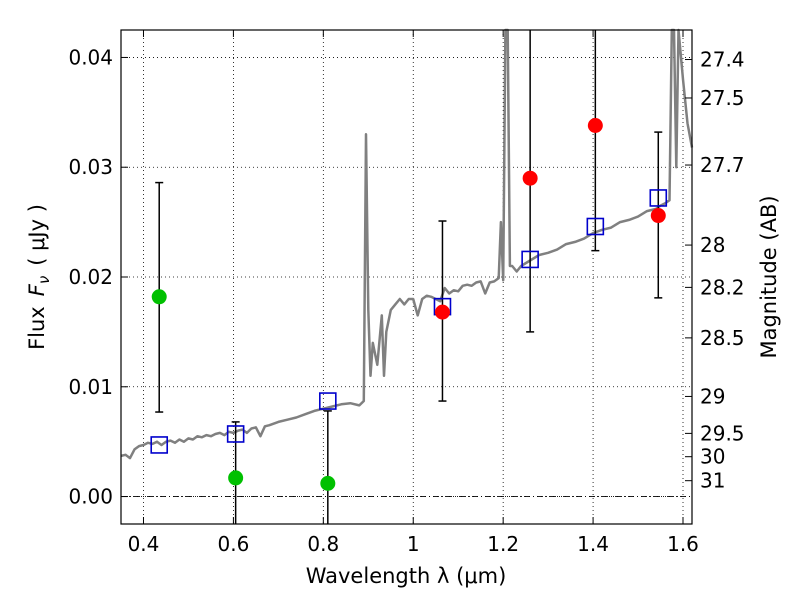 Image resolution: width=800 pixels, height=600 pixels. Describe the element at coordinates (37, 328) in the screenshot. I see `y-axis-label-prefix: Flux` at that location.